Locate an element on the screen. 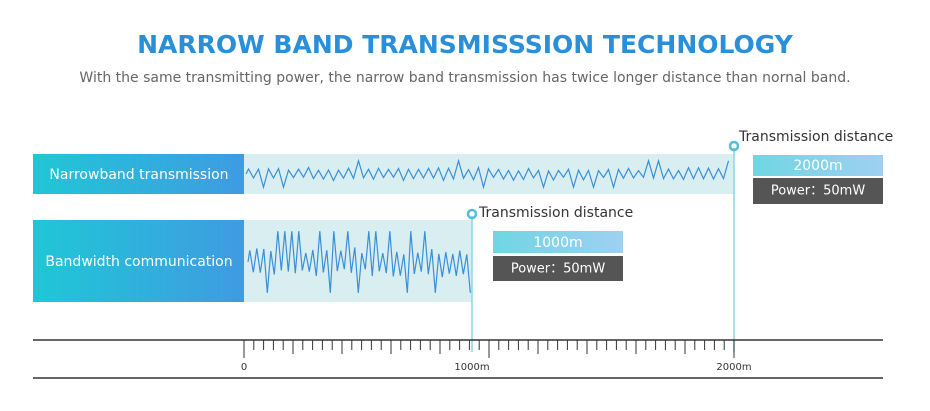  title: NARROW BAND TRANSMISSSION TECHNOLOGY is located at coordinates (465, 44).